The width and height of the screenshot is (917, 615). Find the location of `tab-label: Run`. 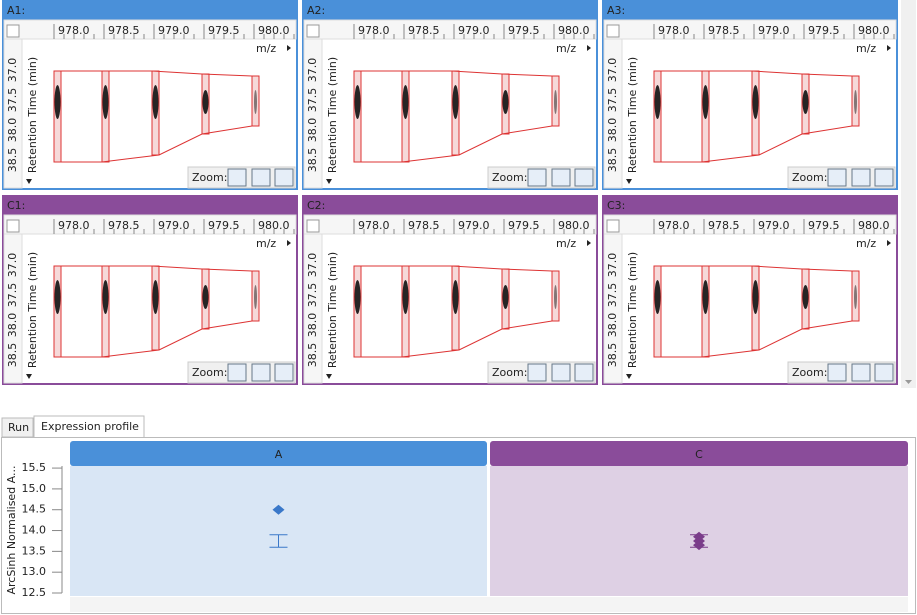

tab-label: Run is located at coordinates (18, 427).